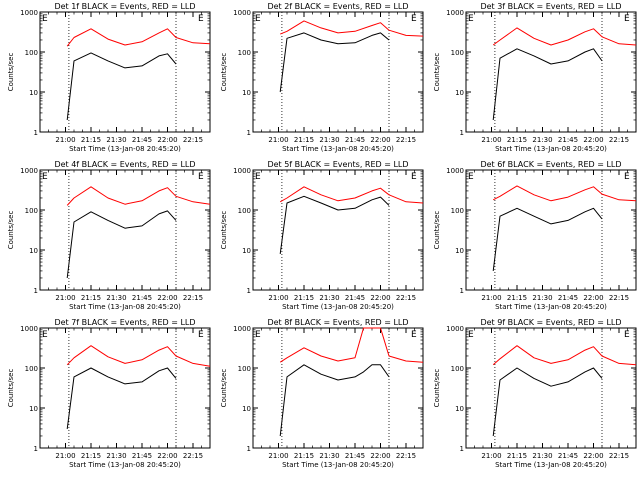  I want to click on panel-title: Det 9f BLACK = Events, RED = LLD, so click(550, 322).